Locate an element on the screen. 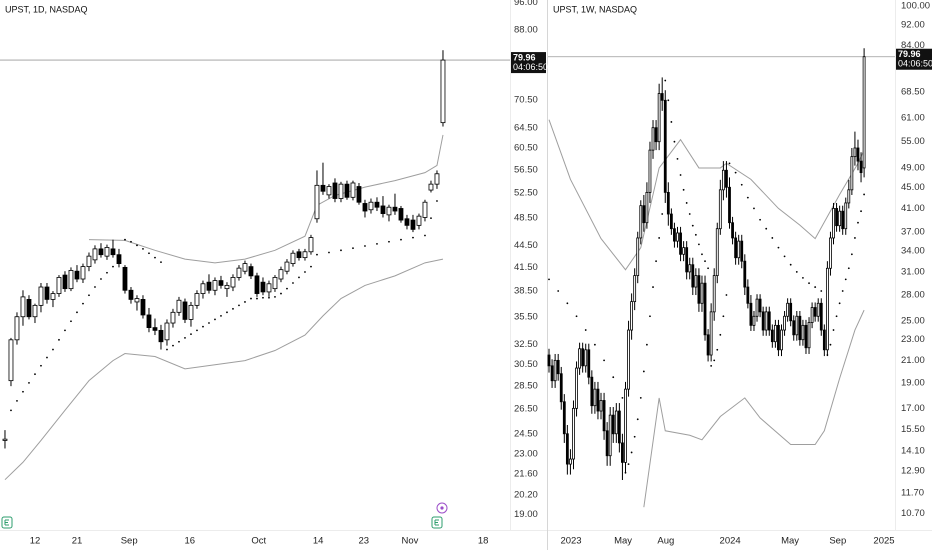 The width and height of the screenshot is (932, 550). y-tick-label: 26.50 is located at coordinates (526, 409).